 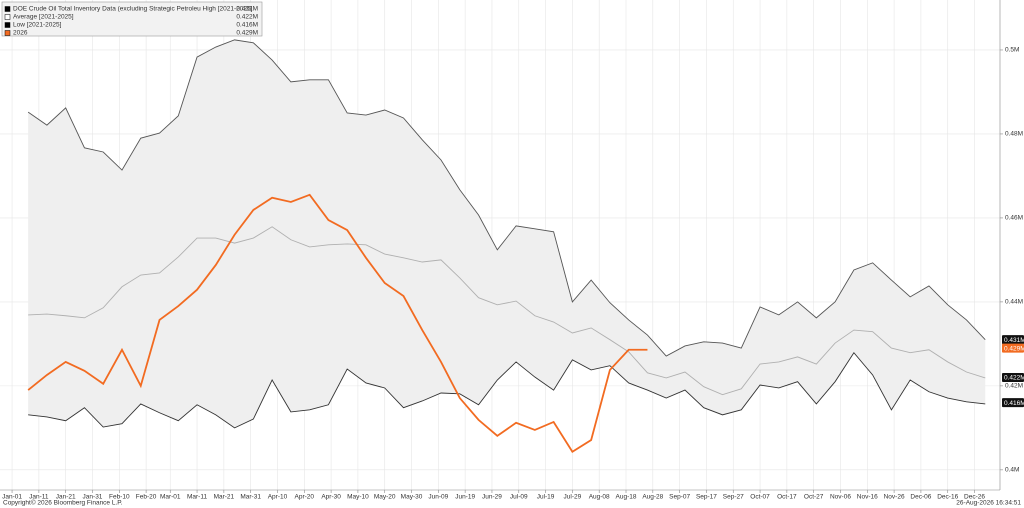 I want to click on y-tick-label: 0.42M, so click(x=1014, y=386).